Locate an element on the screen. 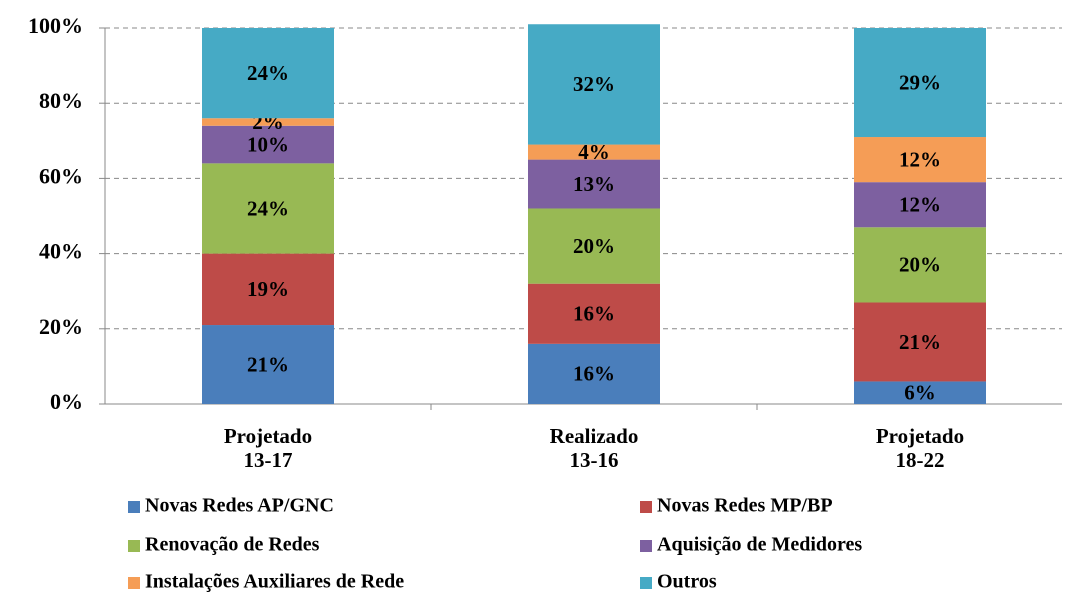 This screenshot has height=596, width=1075. data-label: 29% is located at coordinates (920, 82).